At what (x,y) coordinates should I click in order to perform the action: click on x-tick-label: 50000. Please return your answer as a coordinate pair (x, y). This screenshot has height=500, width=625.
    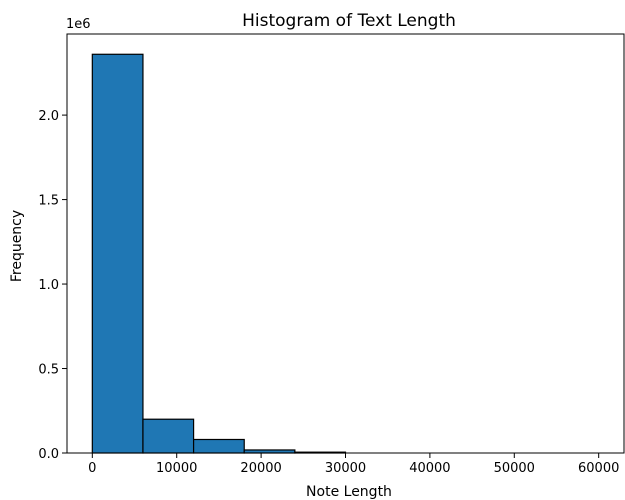
    Looking at the image, I should click on (514, 468).